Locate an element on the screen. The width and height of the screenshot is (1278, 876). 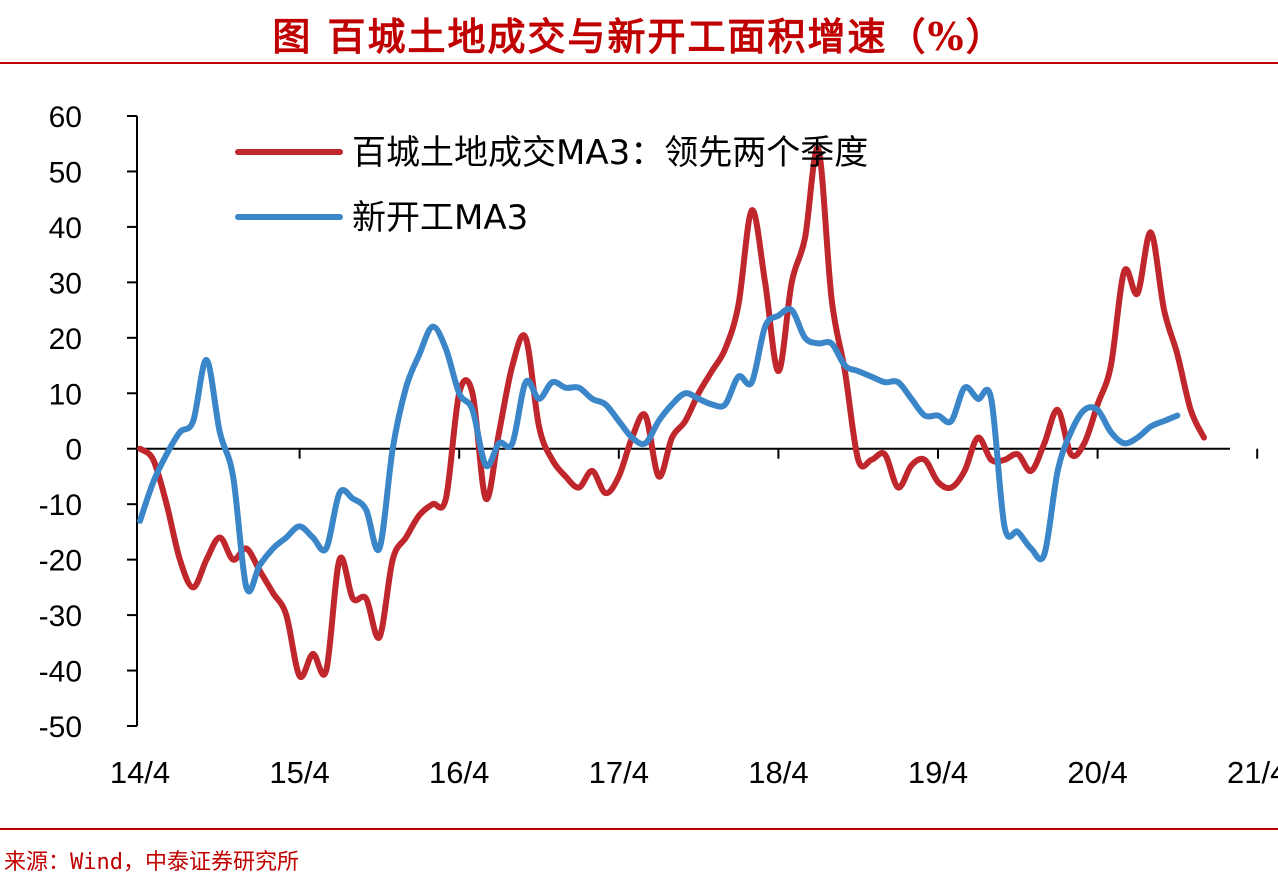
y-tick-label: -30 is located at coordinates (60, 616).